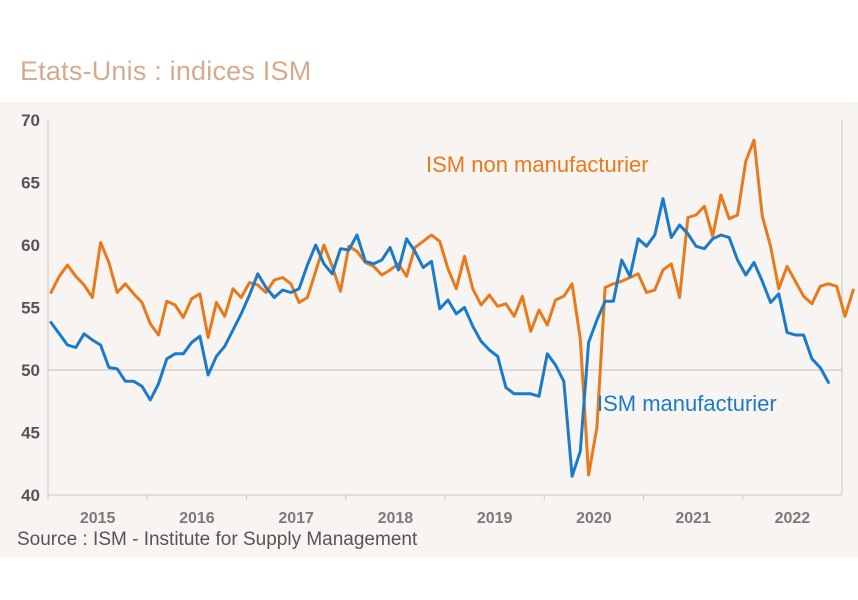 The image size is (858, 600). Describe the element at coordinates (296, 518) in the screenshot. I see `x-tick-label: 2017` at that location.